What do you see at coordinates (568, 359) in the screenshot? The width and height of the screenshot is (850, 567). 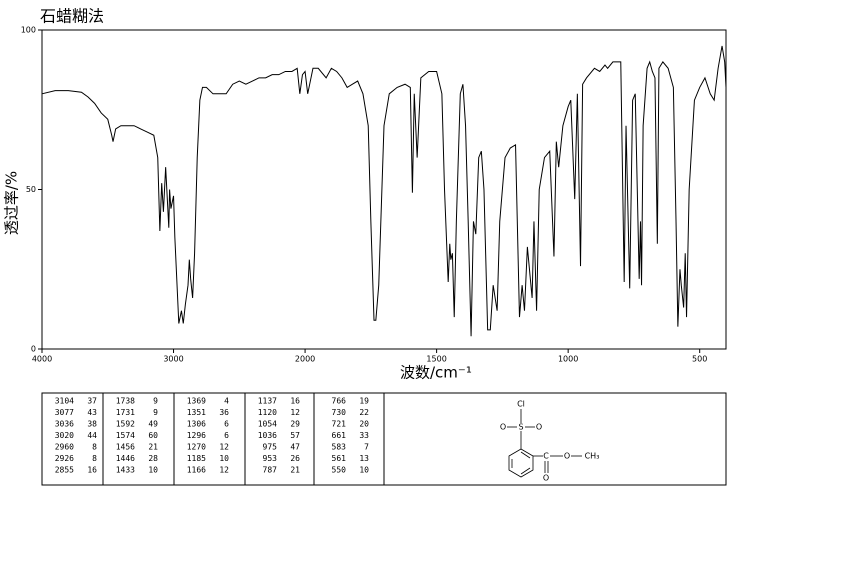 I see `x-tick-label: 1000` at bounding box center [568, 359].